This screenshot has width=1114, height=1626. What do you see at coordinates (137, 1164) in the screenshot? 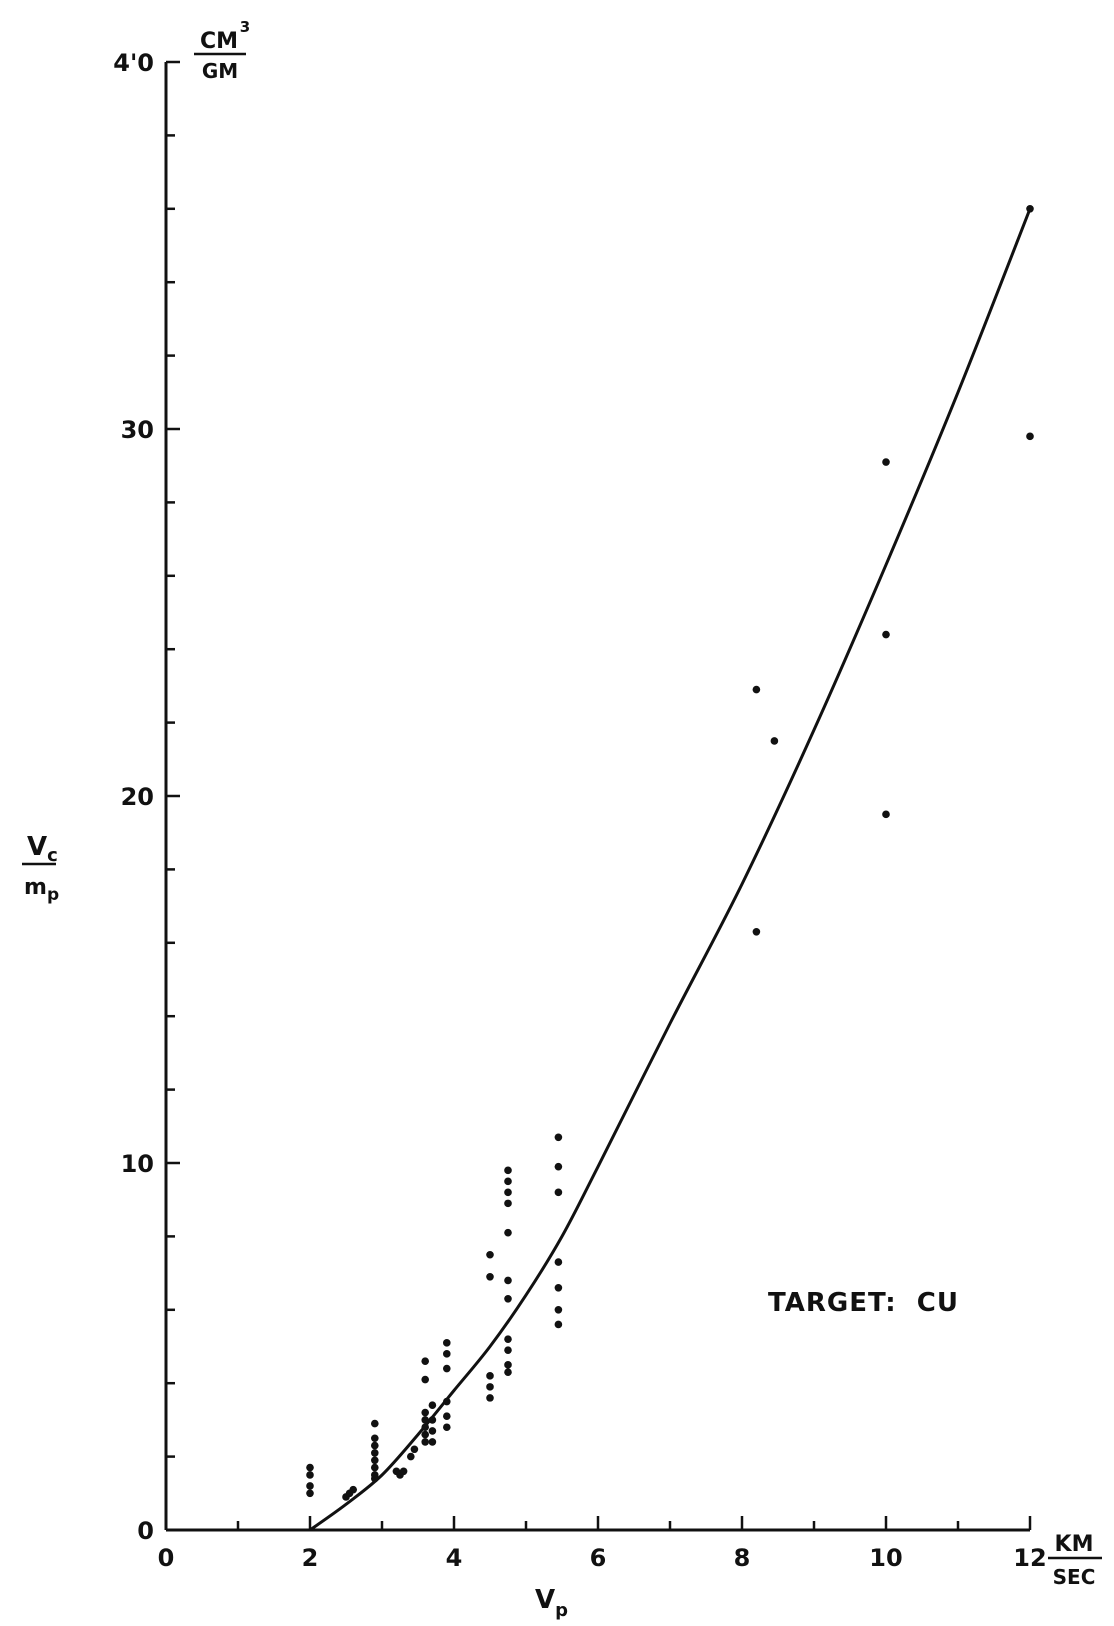
I see `y-tick-label: 10` at bounding box center [137, 1164].